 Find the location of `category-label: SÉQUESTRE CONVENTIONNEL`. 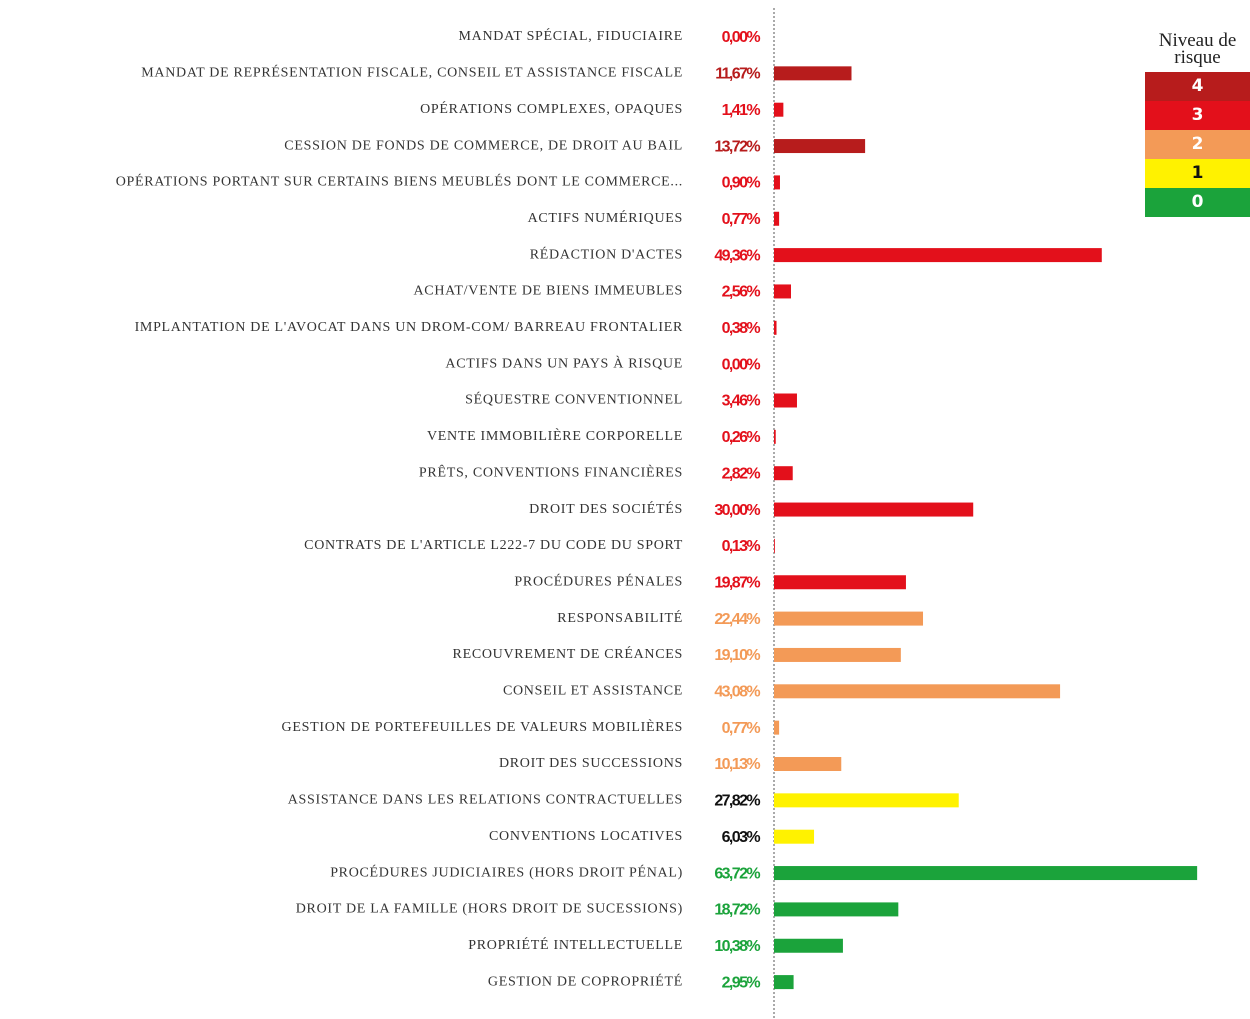

category-label: SÉQUESTRE CONVENTIONNEL is located at coordinates (574, 399).